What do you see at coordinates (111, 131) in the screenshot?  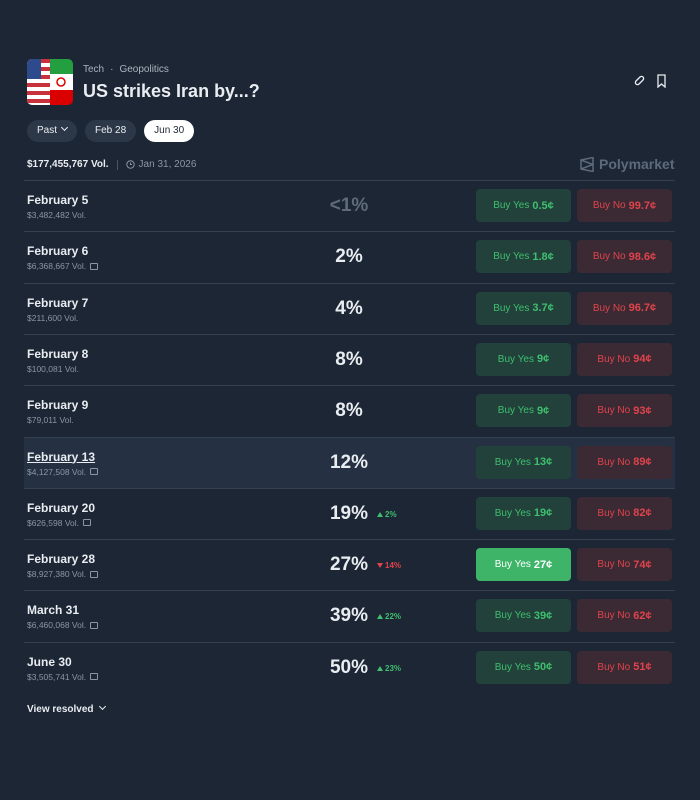 I see `tab: Feb 28` at bounding box center [111, 131].